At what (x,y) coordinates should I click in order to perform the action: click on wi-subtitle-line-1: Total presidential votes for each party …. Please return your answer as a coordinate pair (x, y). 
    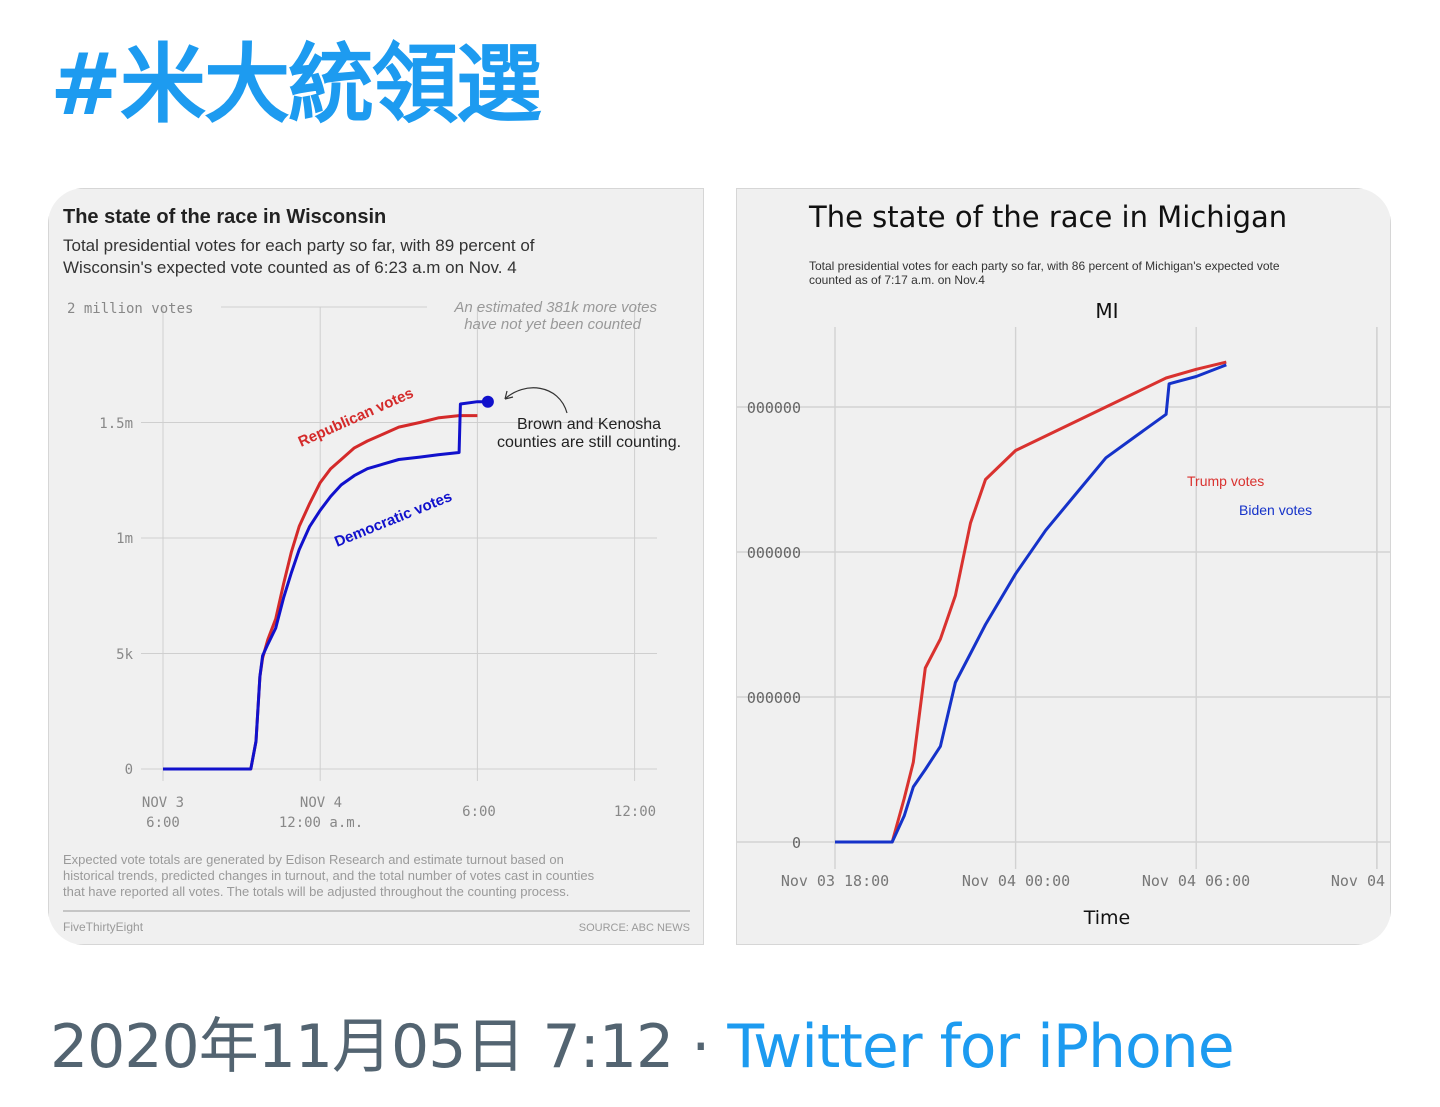
    Looking at the image, I should click on (299, 245).